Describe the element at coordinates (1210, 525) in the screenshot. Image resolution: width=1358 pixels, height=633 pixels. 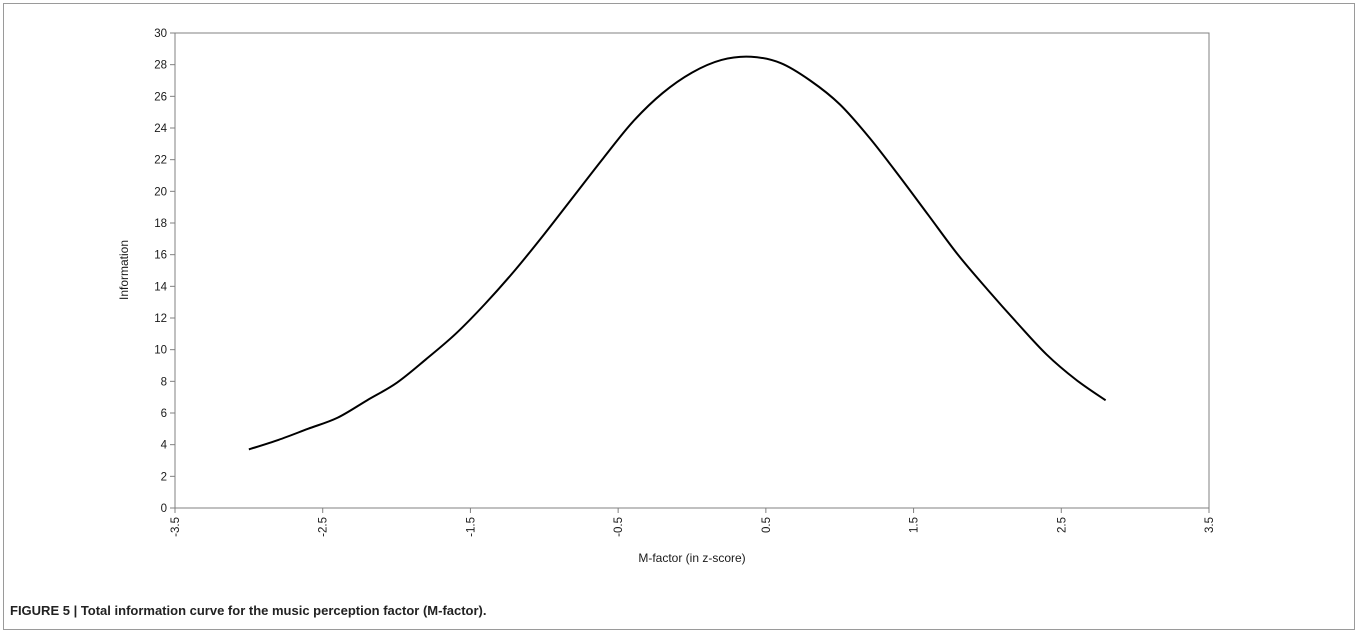
I see `x-tick-label: 3.5` at that location.